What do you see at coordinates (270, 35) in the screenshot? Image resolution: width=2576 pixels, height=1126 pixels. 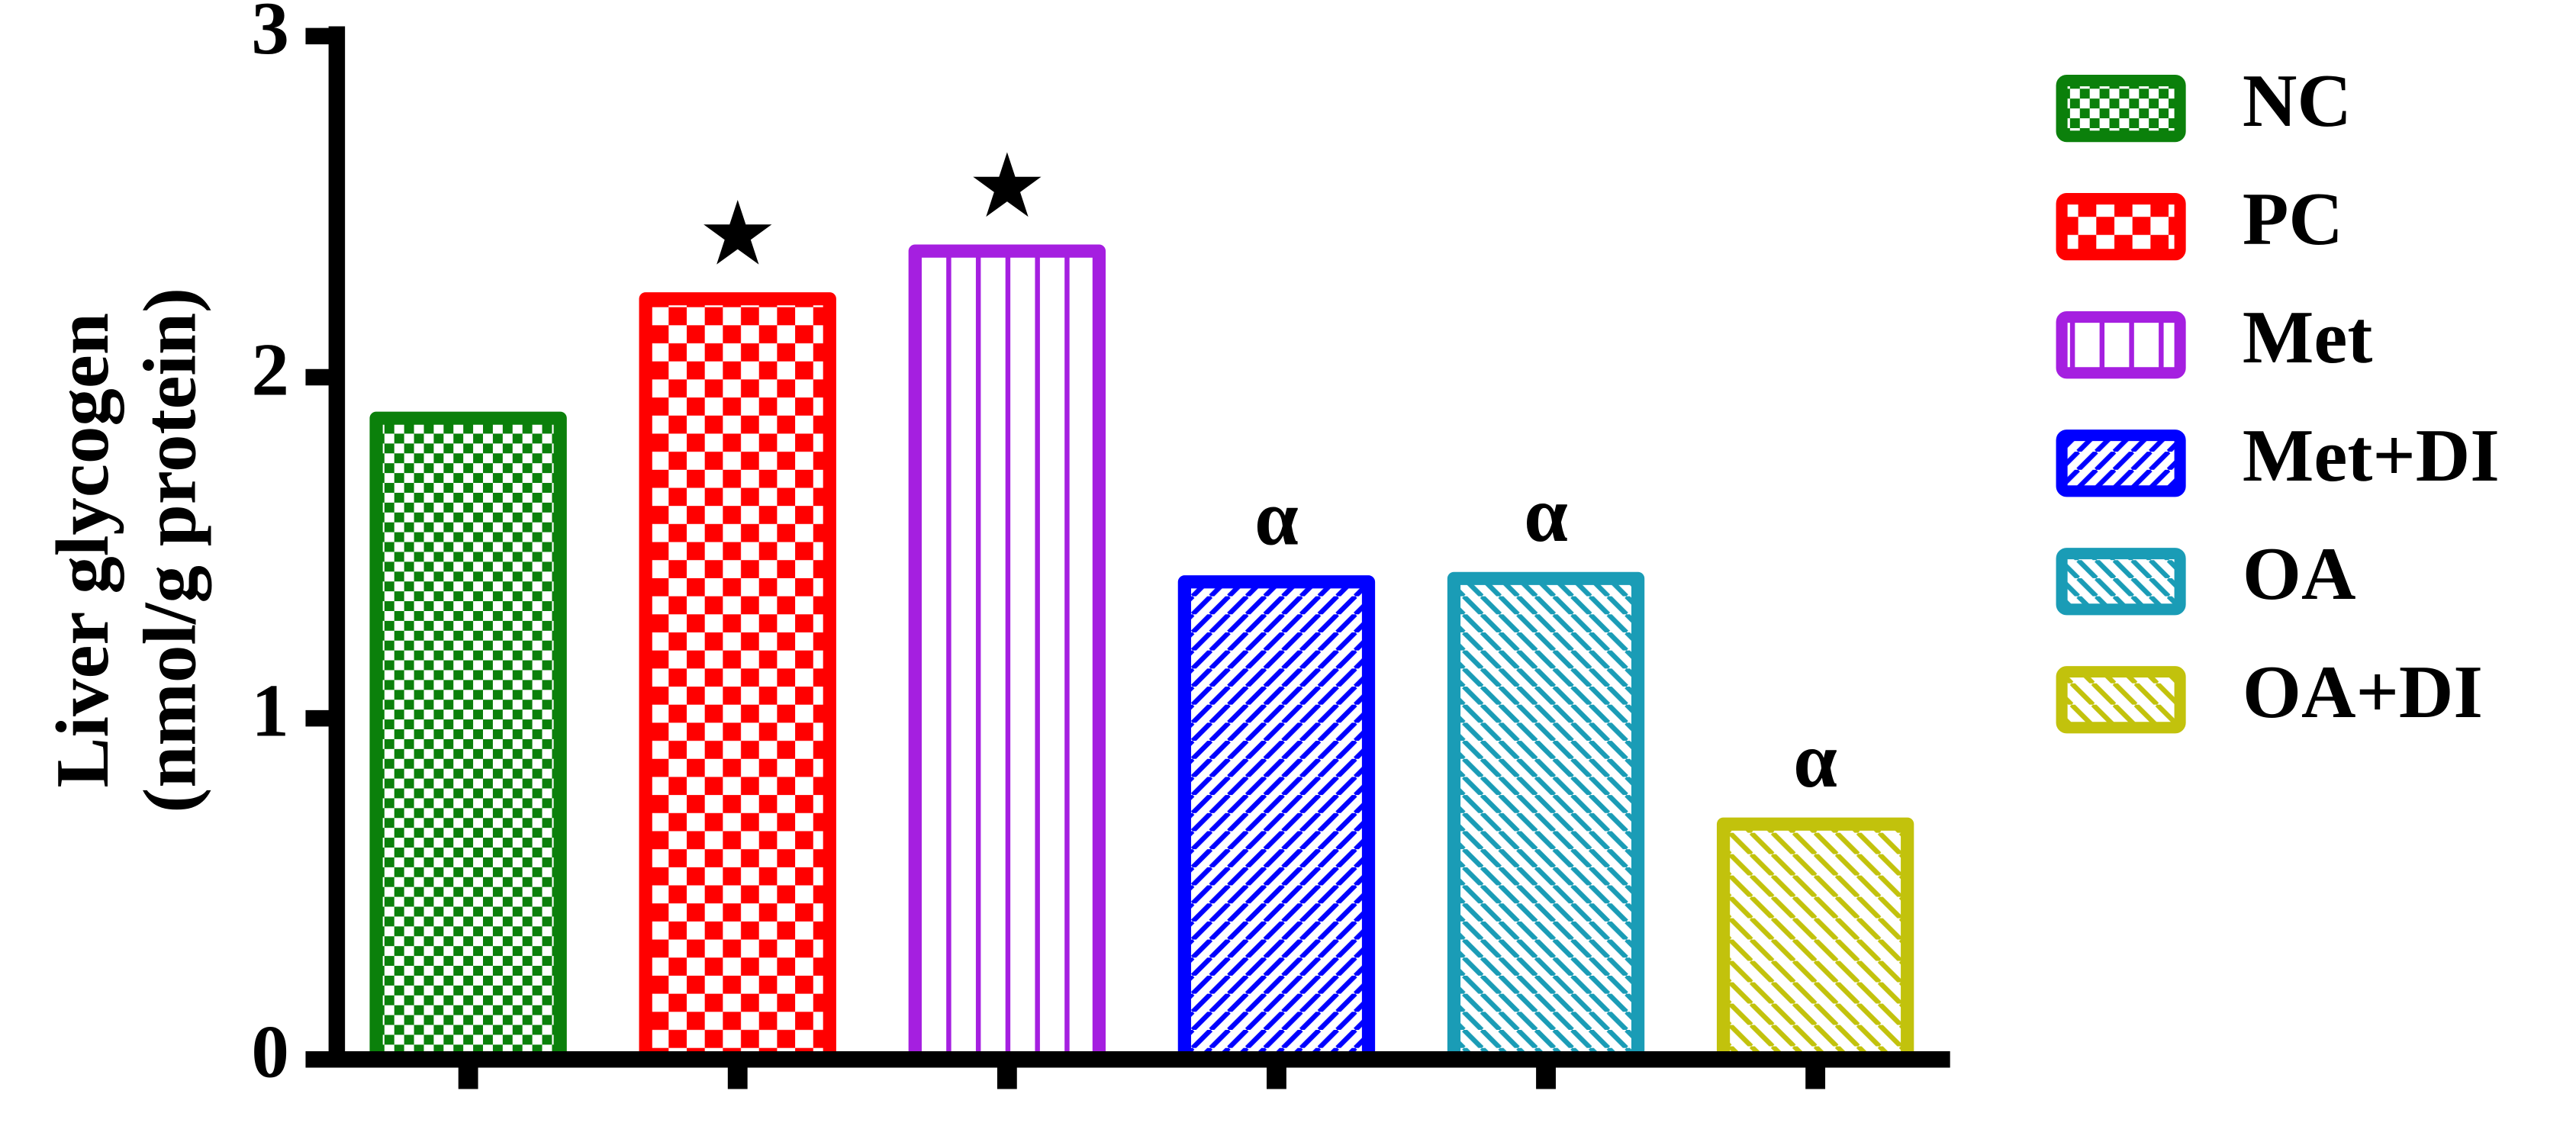 I see `y-tick-label: 3` at bounding box center [270, 35].